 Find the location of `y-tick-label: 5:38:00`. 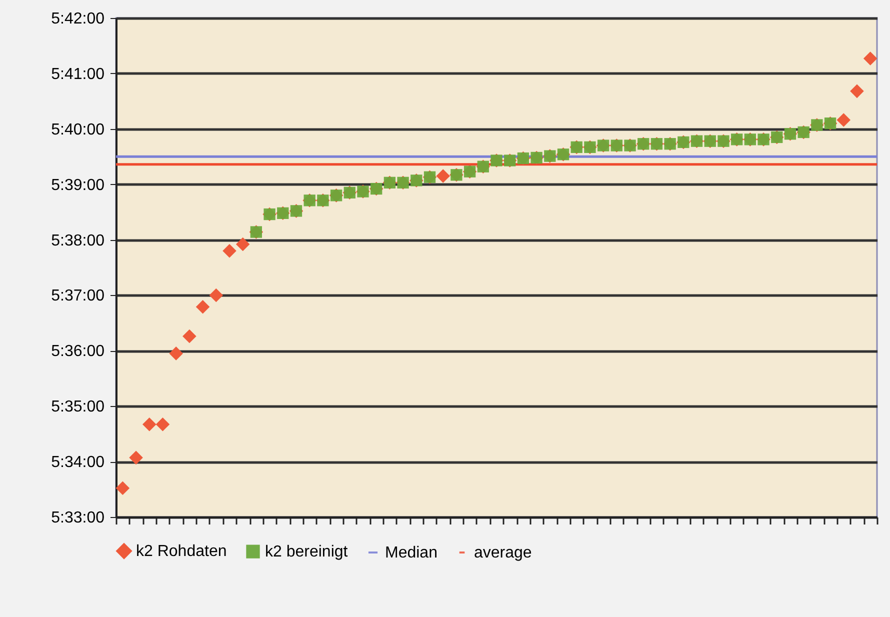

y-tick-label: 5:38:00 is located at coordinates (78, 241).